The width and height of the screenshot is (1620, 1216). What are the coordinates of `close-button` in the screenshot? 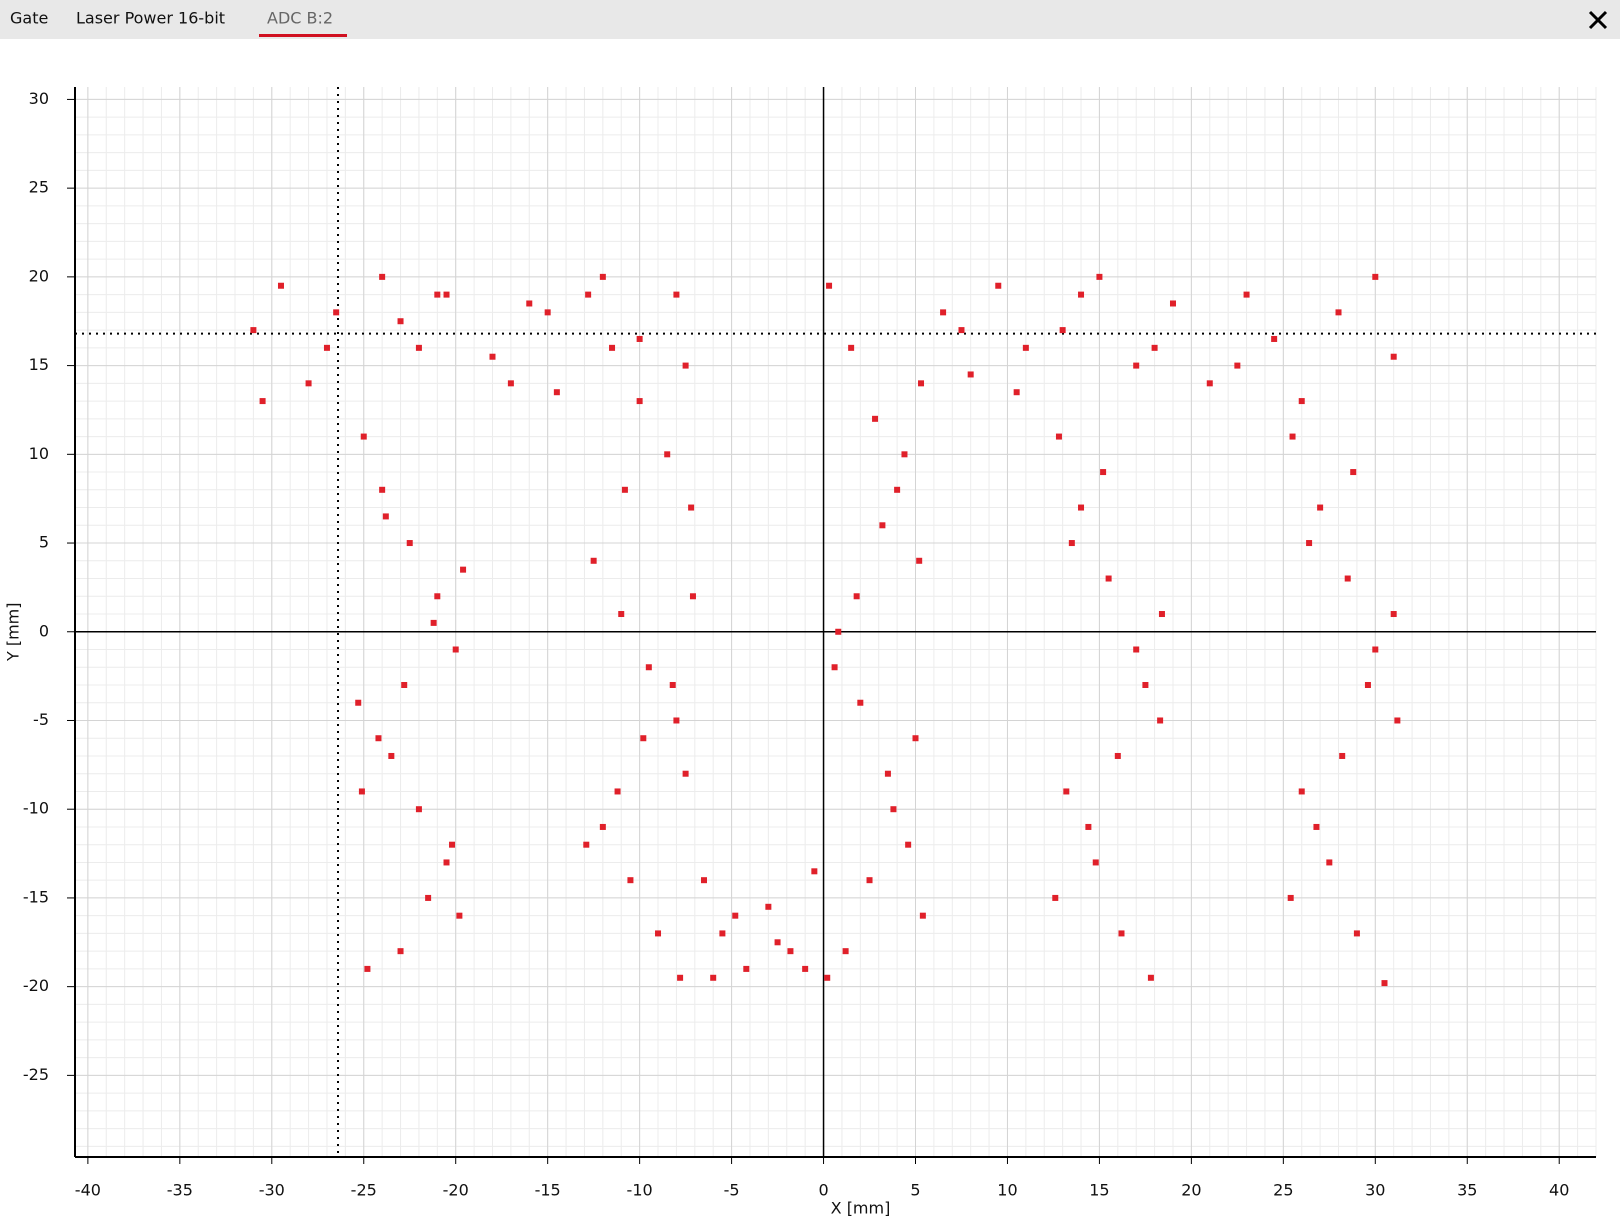 It's located at (1598, 20).